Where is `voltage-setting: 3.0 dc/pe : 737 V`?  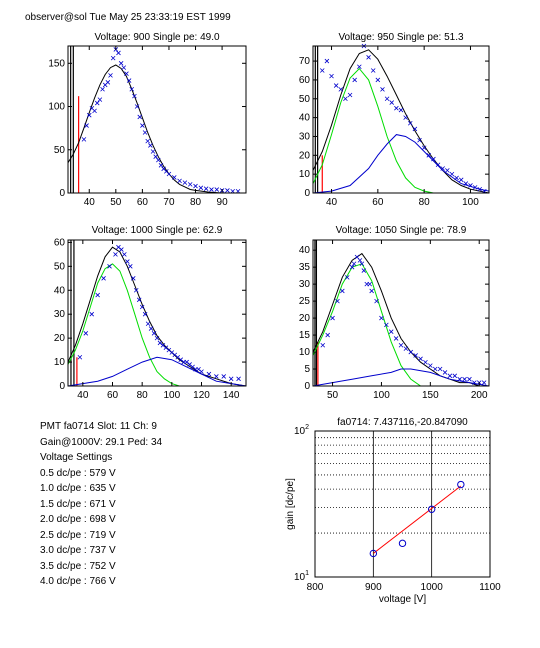 voltage-setting: 3.0 dc/pe : 737 V is located at coordinates (78, 550).